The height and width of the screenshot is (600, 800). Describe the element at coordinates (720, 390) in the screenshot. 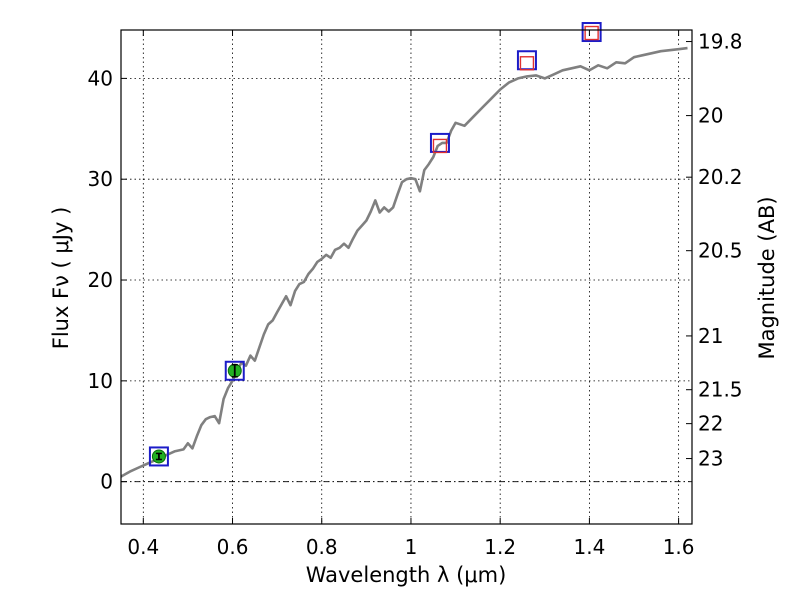

I see `mag-tick-label: 21.5` at that location.